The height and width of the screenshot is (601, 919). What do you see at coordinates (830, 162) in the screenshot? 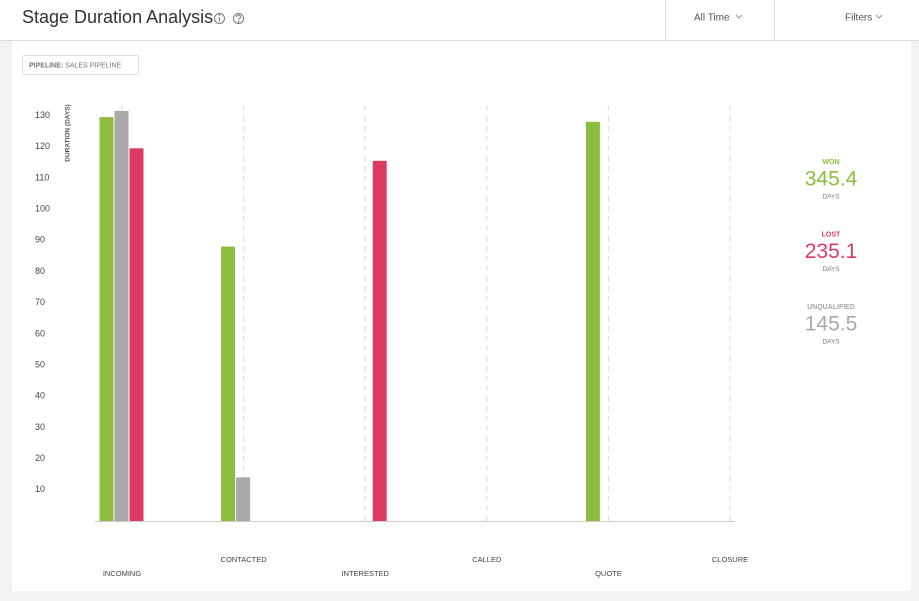
I see `summary-label: WON` at bounding box center [830, 162].